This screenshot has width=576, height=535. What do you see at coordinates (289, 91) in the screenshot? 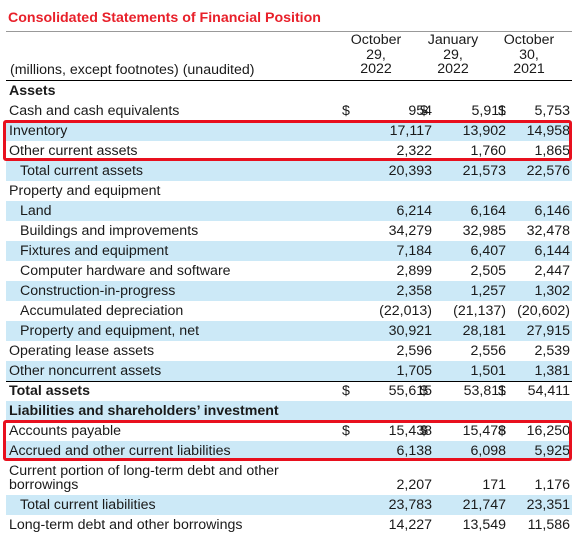
I see `table-row: Assets` at bounding box center [289, 91].